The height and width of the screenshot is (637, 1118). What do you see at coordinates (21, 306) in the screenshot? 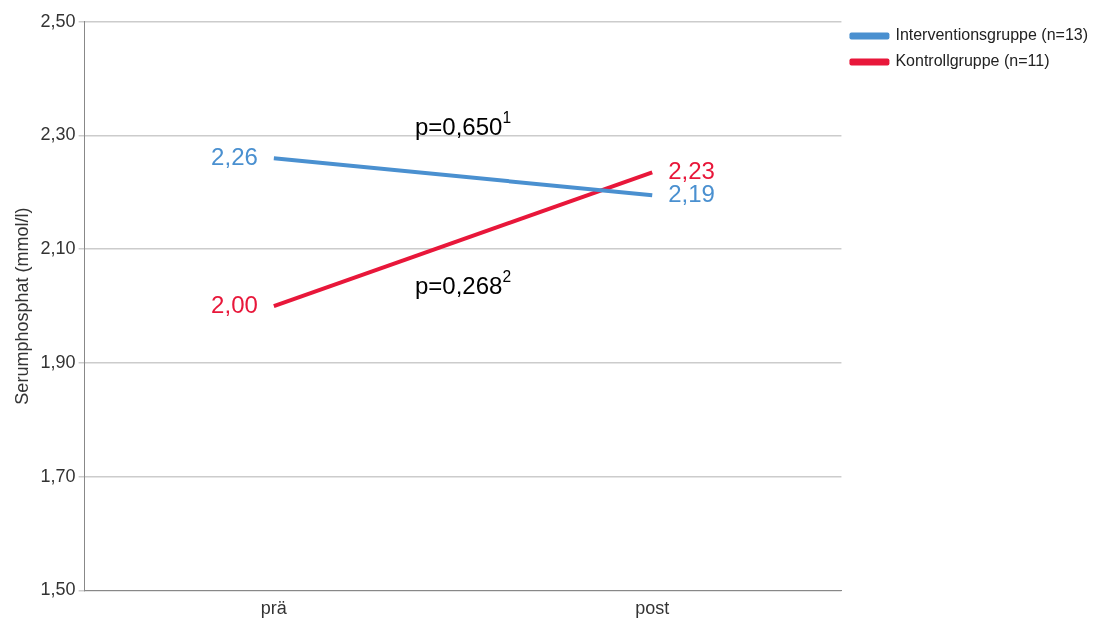
I see `y-axis-title: Serumphosphat (mmol/l)` at bounding box center [21, 306].